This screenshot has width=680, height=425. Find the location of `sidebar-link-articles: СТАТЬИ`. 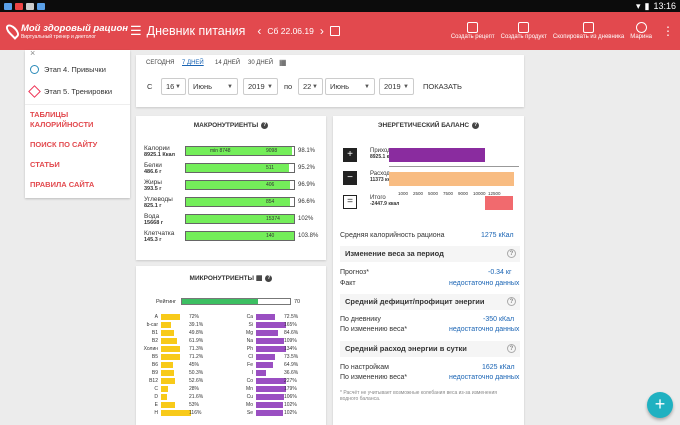

sidebar-link-articles: СТАТЬИ is located at coordinates (45, 164).